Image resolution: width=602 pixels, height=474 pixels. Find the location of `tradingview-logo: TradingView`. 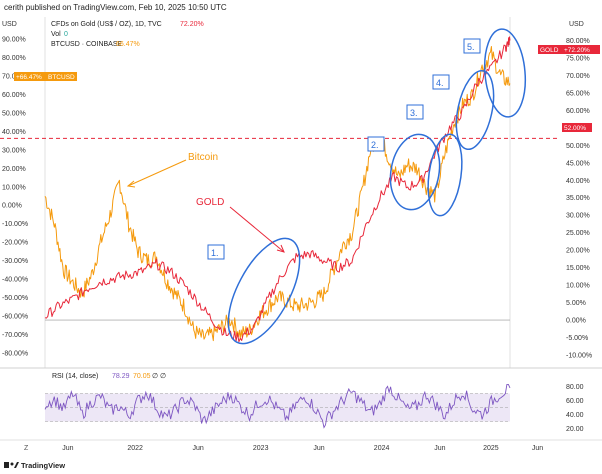

tradingview-logo: TradingView is located at coordinates (34, 465).